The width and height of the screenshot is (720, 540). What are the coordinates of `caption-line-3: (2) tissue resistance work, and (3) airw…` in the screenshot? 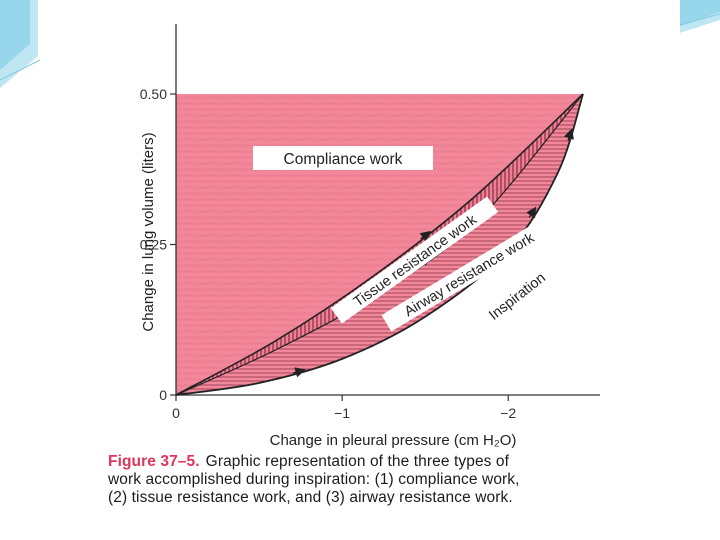 It's located at (310, 497).